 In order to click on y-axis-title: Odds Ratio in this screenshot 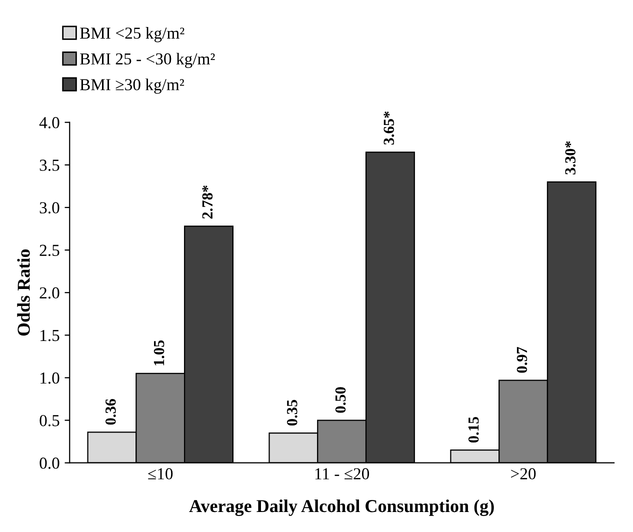, I will do `click(23, 292)`.